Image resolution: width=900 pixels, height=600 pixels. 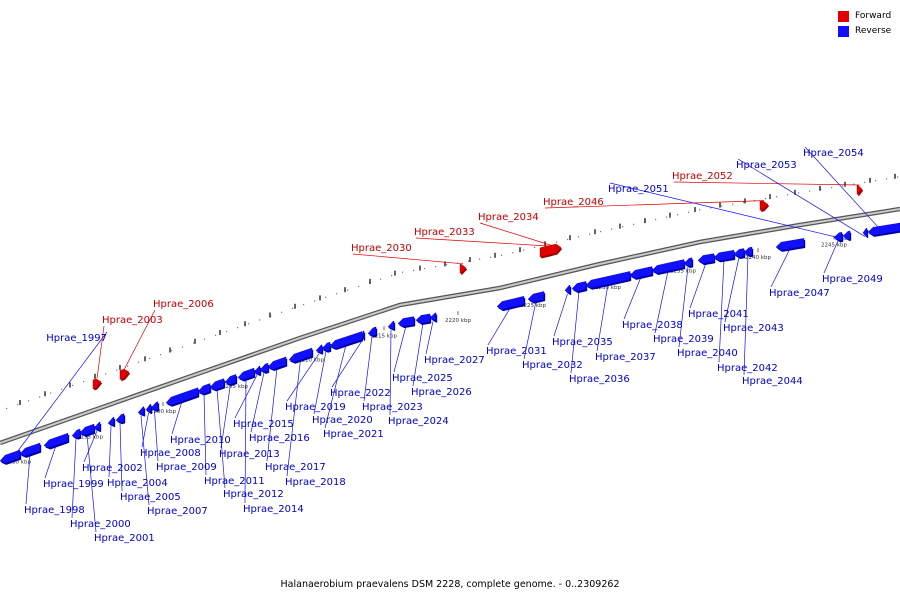 What do you see at coordinates (748, 251) in the screenshot?
I see `gene-arrow-hprae_2044` at bounding box center [748, 251].